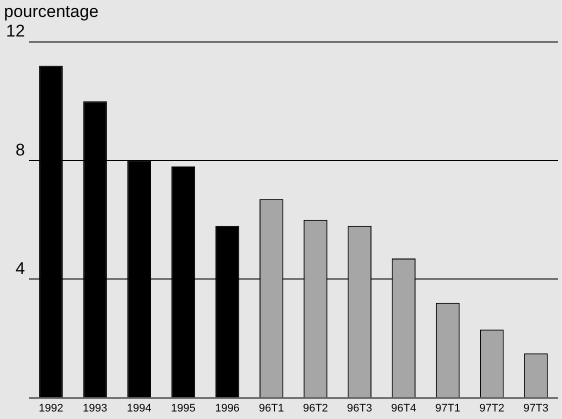 The image size is (562, 419). What do you see at coordinates (271, 408) in the screenshot?
I see `x-tick-label: 96T1` at bounding box center [271, 408].